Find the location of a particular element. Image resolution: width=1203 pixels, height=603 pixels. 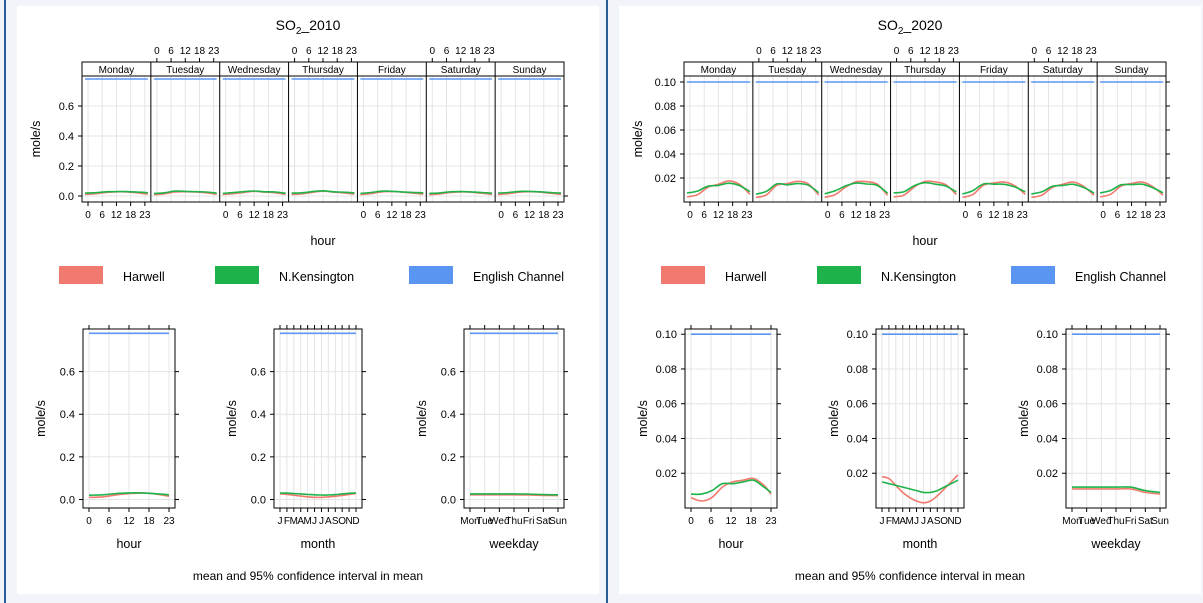

center-divider is located at coordinates (607, 301).